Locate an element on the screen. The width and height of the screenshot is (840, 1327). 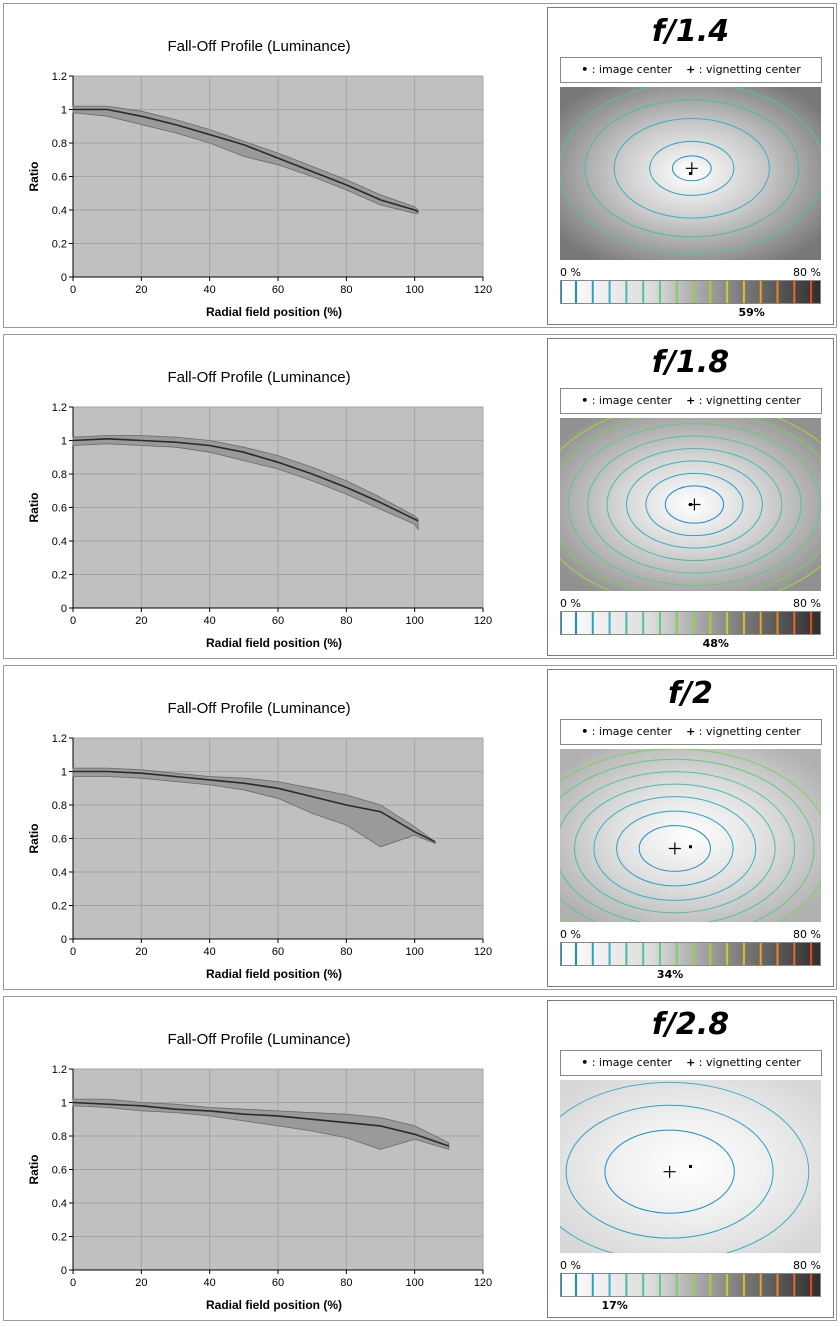
vignetting-map is located at coordinates (690, 504).